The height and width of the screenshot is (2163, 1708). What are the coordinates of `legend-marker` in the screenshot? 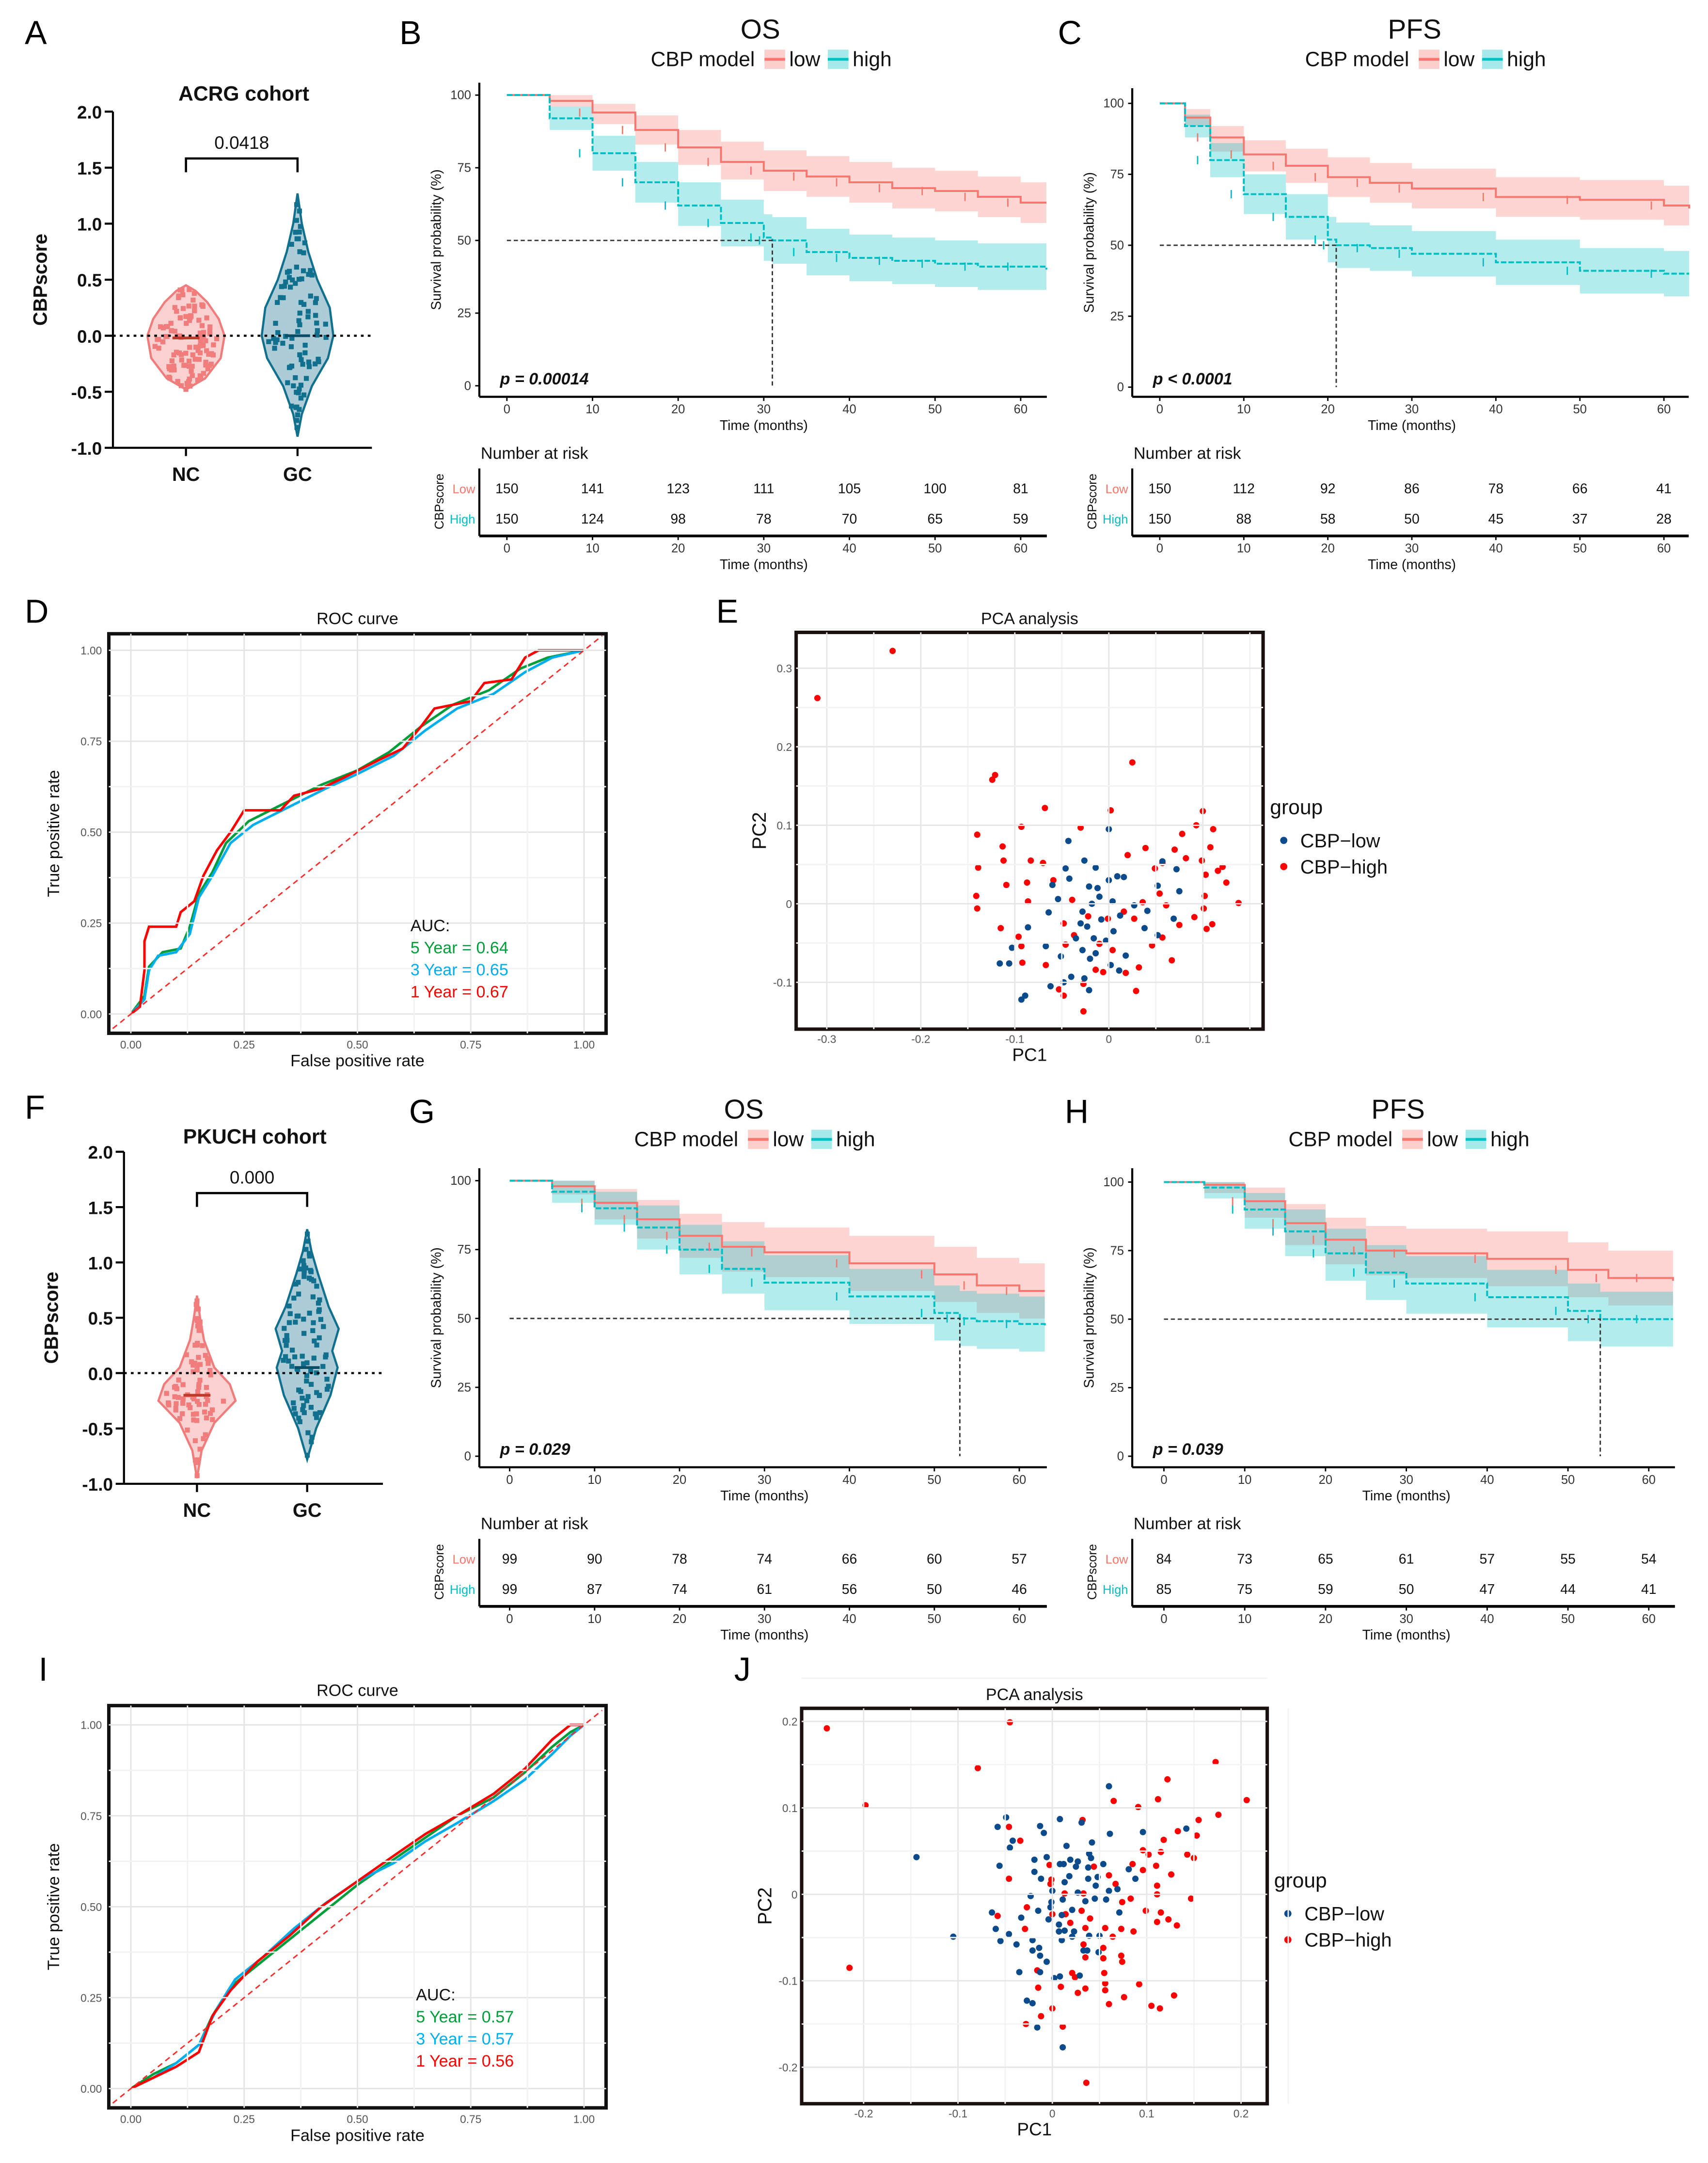 It's located at (1284, 867).